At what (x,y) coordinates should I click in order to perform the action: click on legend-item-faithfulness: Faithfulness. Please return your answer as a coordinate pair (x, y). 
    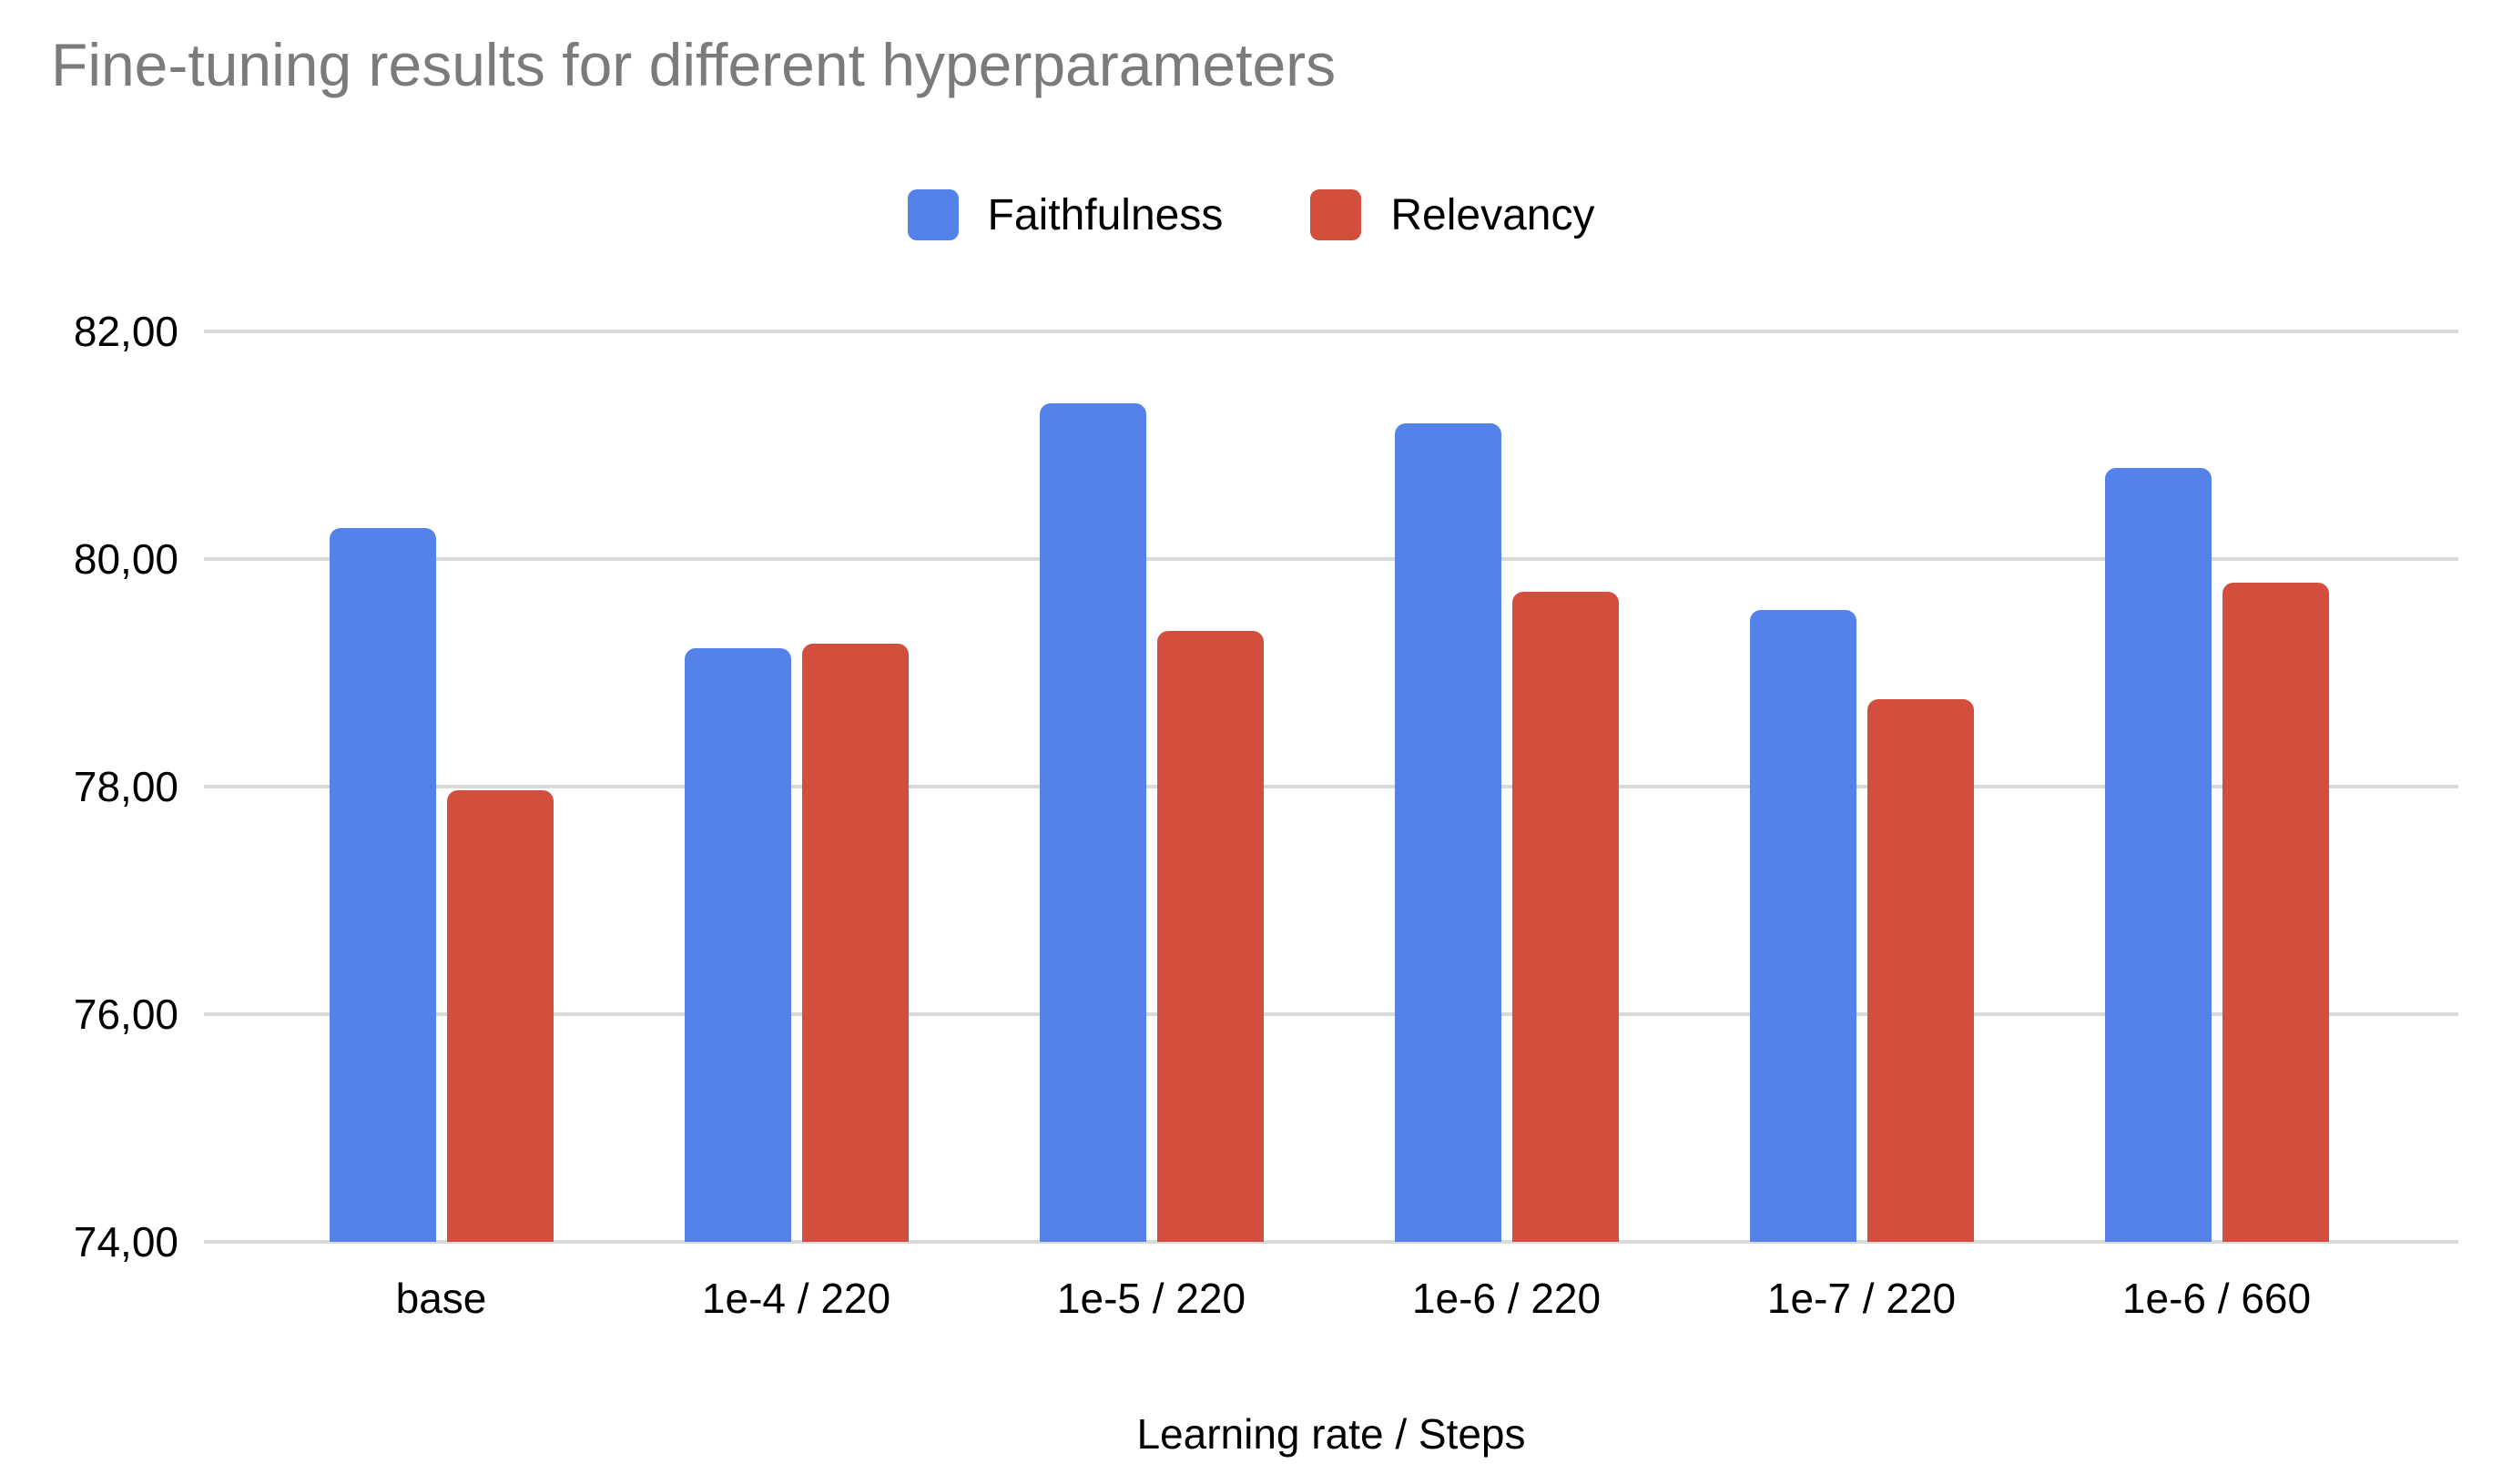
    Looking at the image, I should click on (1065, 214).